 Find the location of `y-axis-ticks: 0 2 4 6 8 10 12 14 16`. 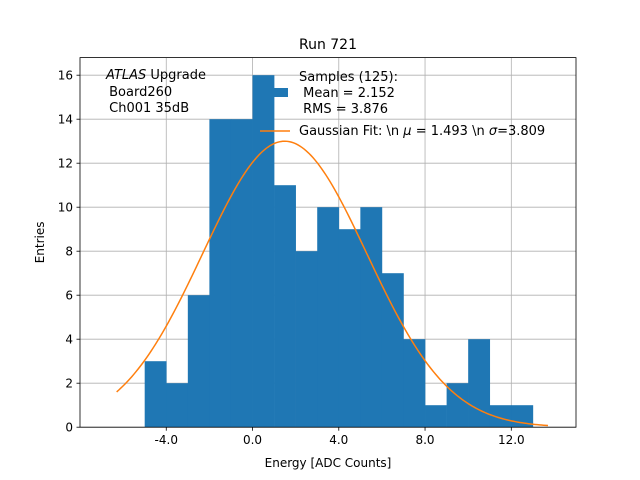

y-axis-ticks: 0 2 4 6 8 10 12 14 16 is located at coordinates (69, 252).